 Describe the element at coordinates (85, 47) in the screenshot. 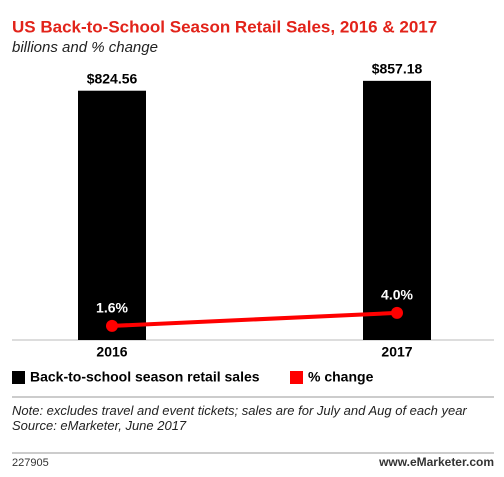

I see `chart-subtitle: billions and % change` at that location.